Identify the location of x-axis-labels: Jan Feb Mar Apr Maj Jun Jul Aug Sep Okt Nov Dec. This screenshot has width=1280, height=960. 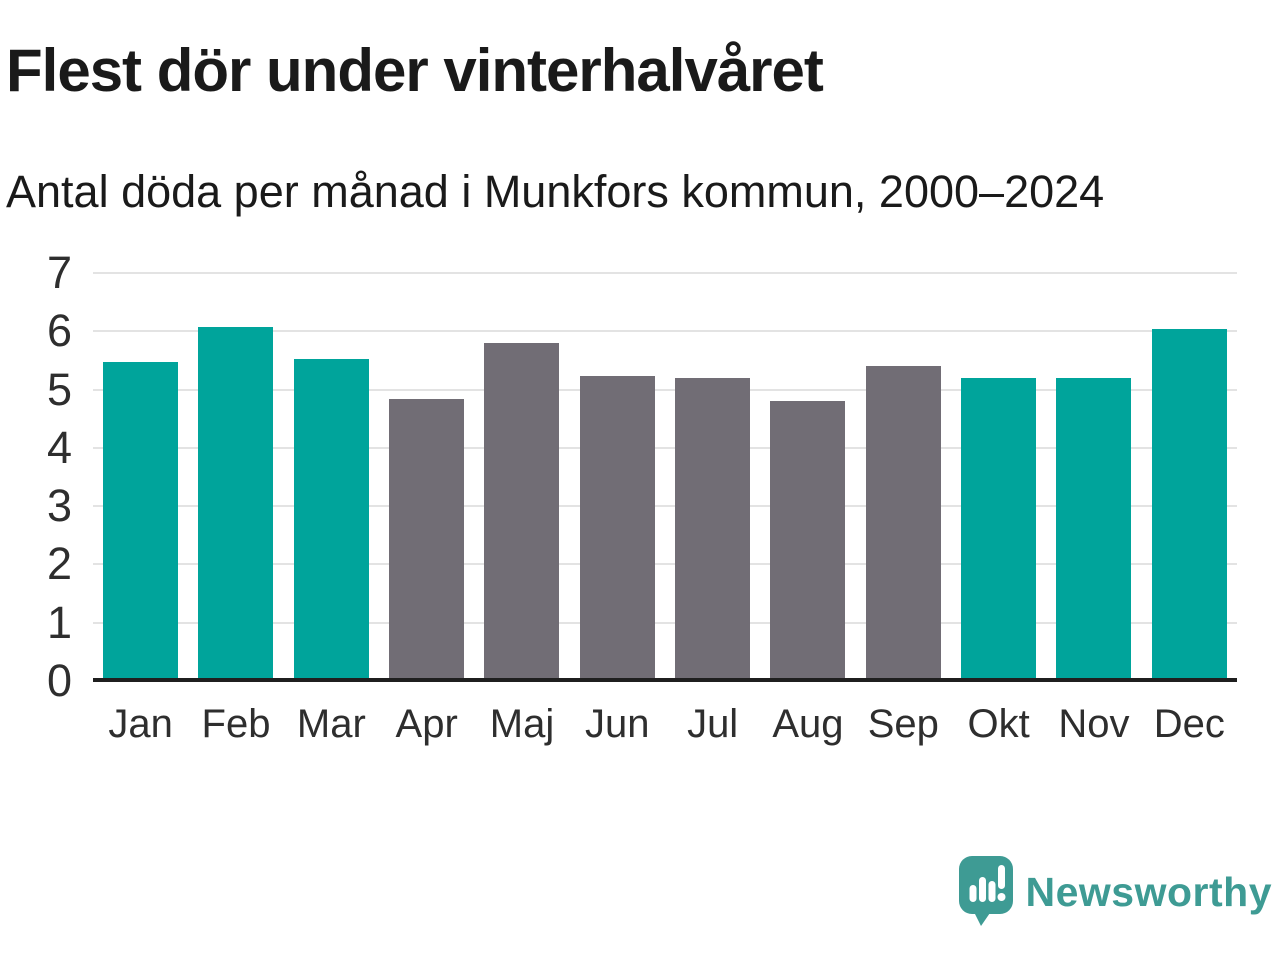
(665, 724).